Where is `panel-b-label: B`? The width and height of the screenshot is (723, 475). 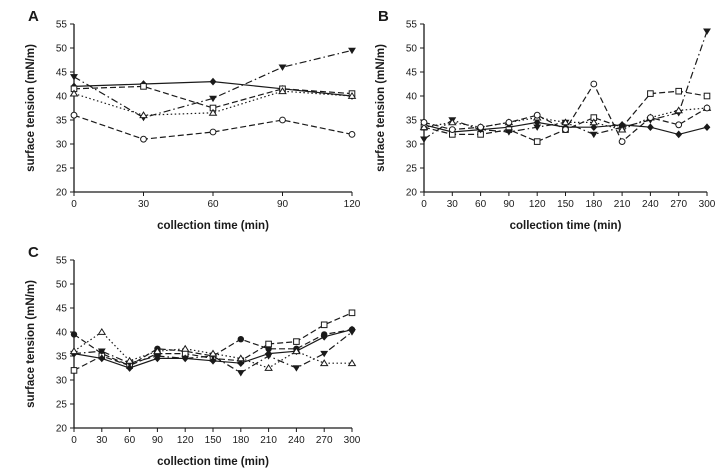
panel-b-label: B is located at coordinates (383, 16).